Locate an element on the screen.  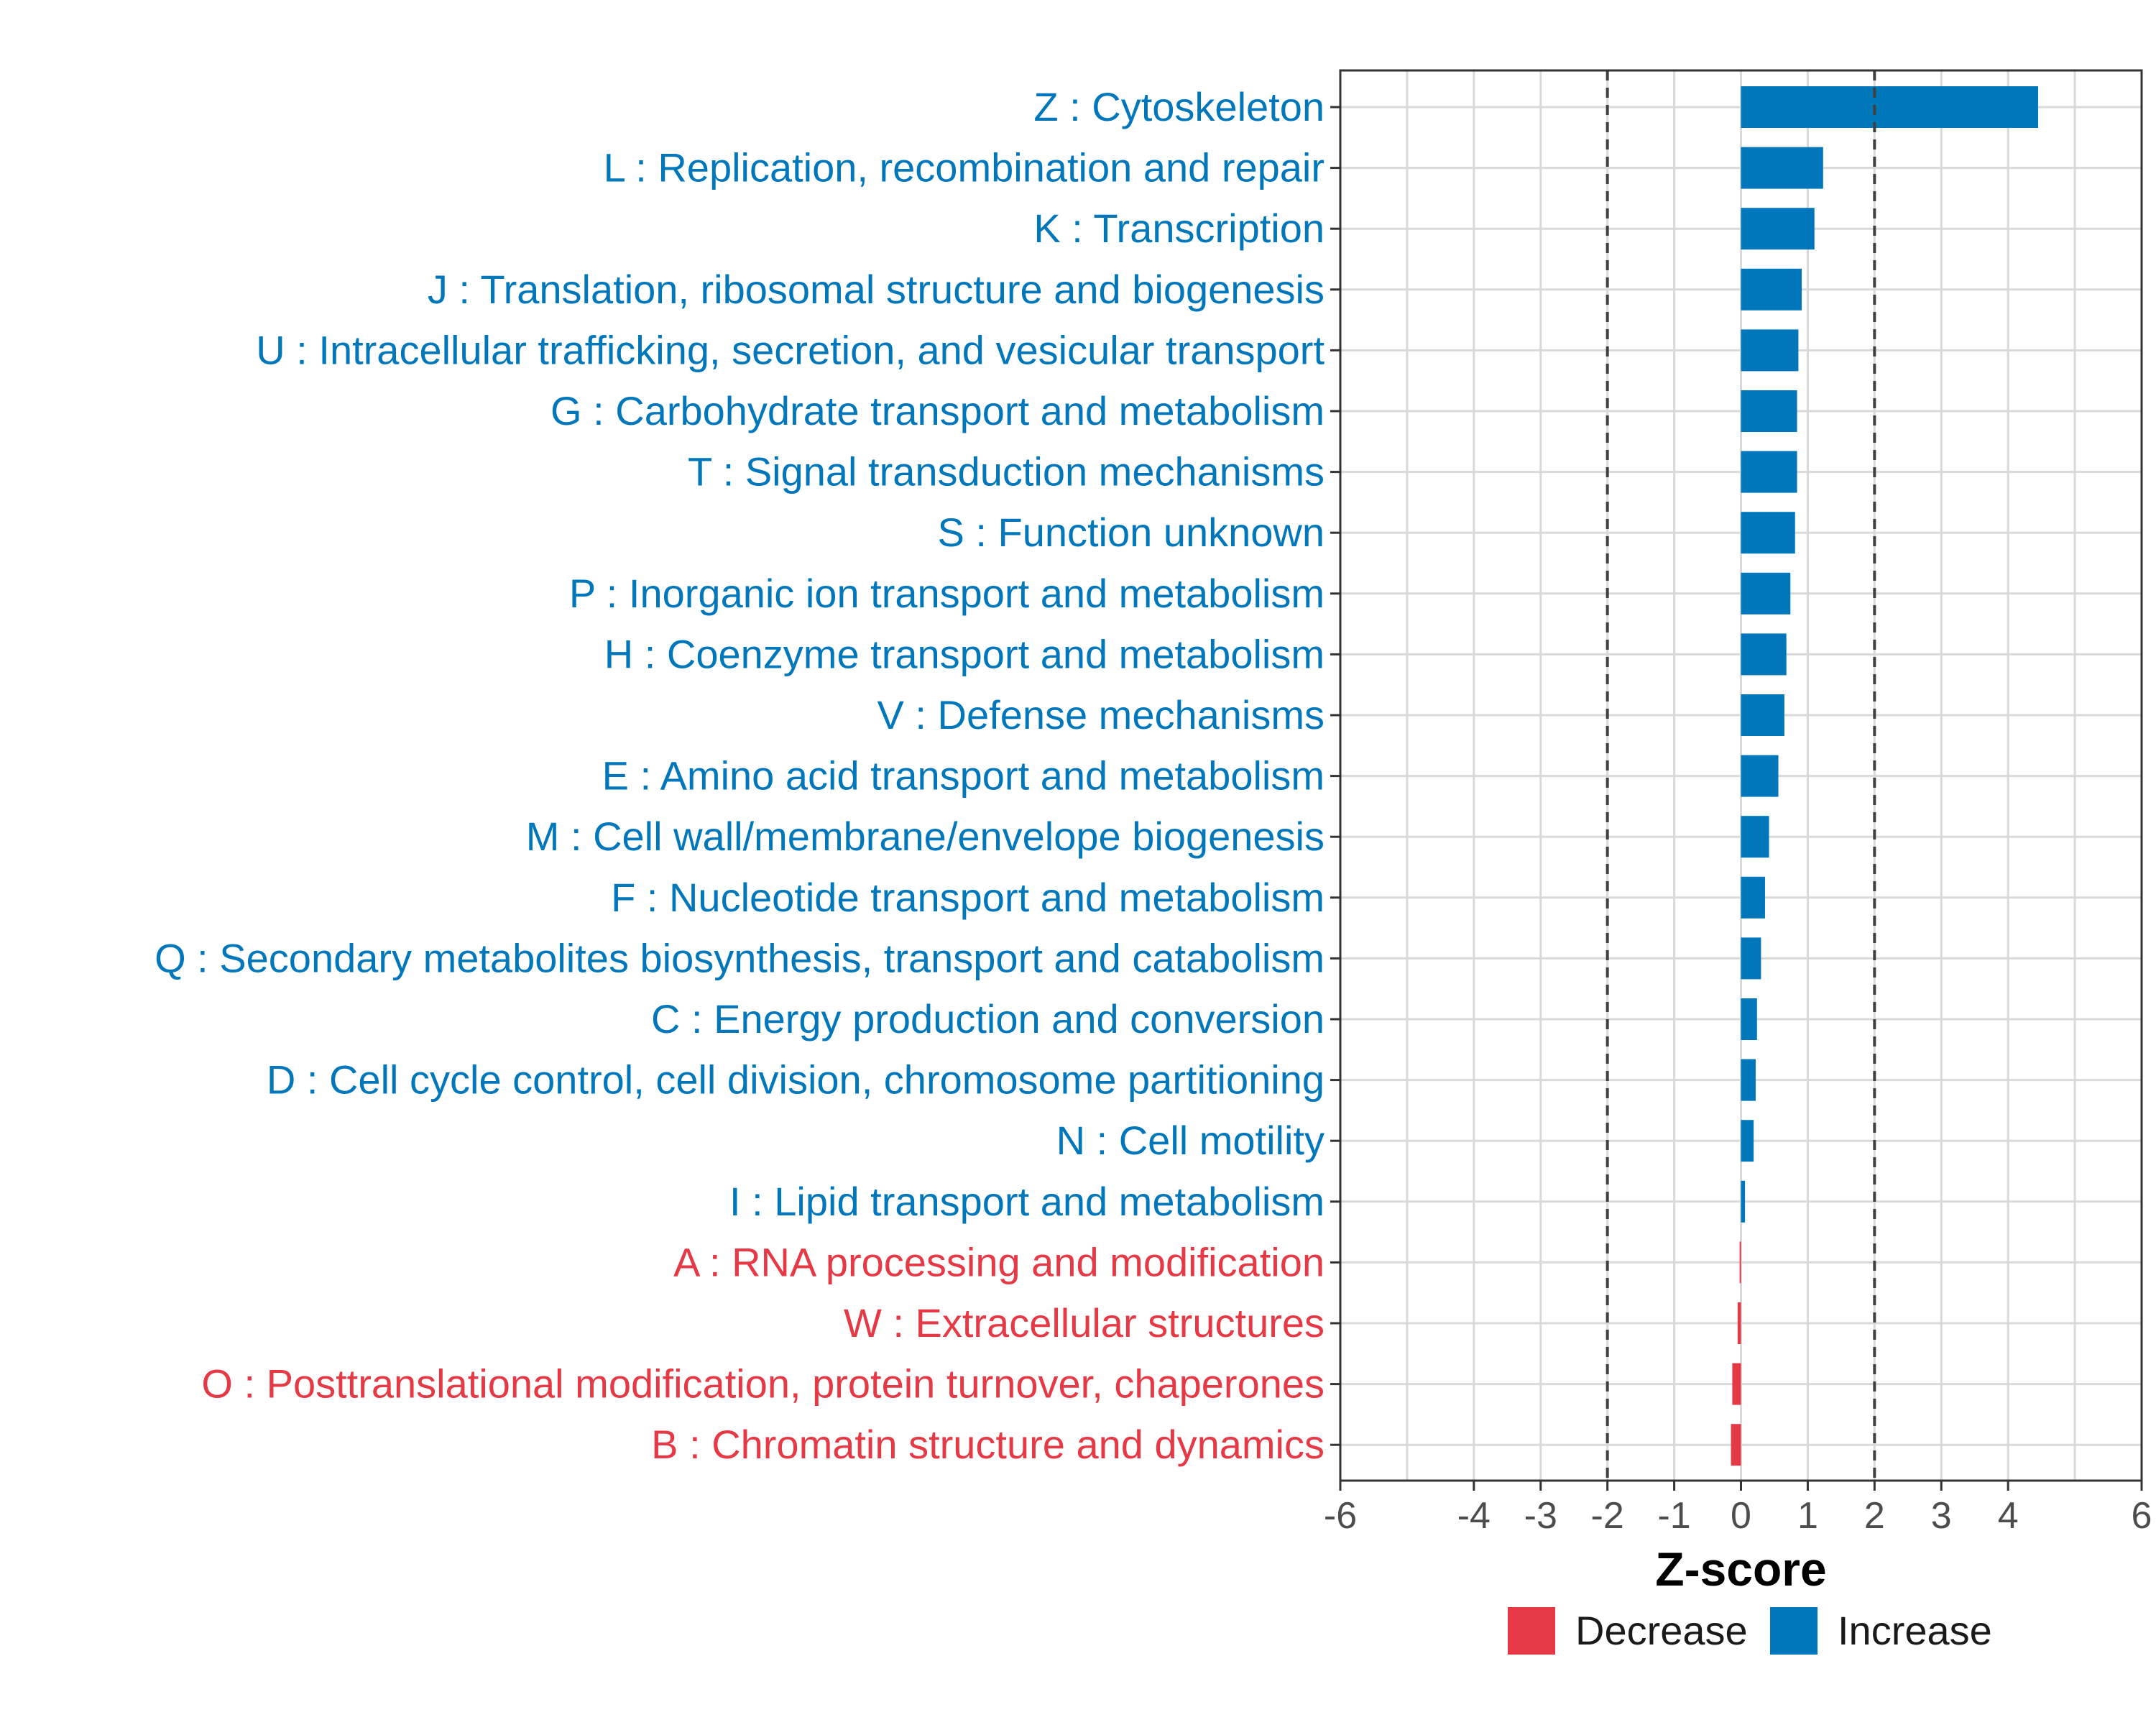
bar-z is located at coordinates (1890, 107).